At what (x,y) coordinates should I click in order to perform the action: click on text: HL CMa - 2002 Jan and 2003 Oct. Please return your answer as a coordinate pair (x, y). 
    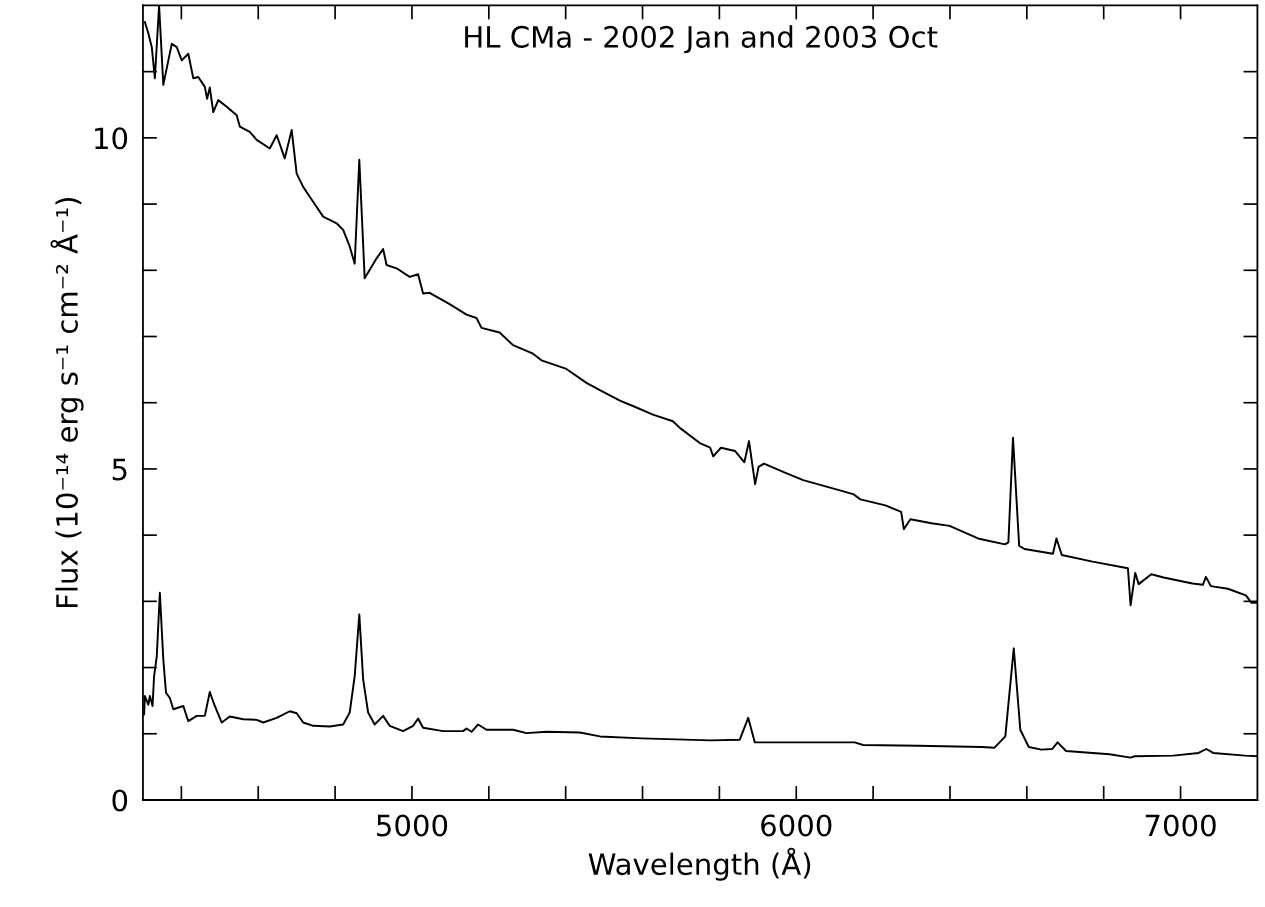
    Looking at the image, I should click on (701, 39).